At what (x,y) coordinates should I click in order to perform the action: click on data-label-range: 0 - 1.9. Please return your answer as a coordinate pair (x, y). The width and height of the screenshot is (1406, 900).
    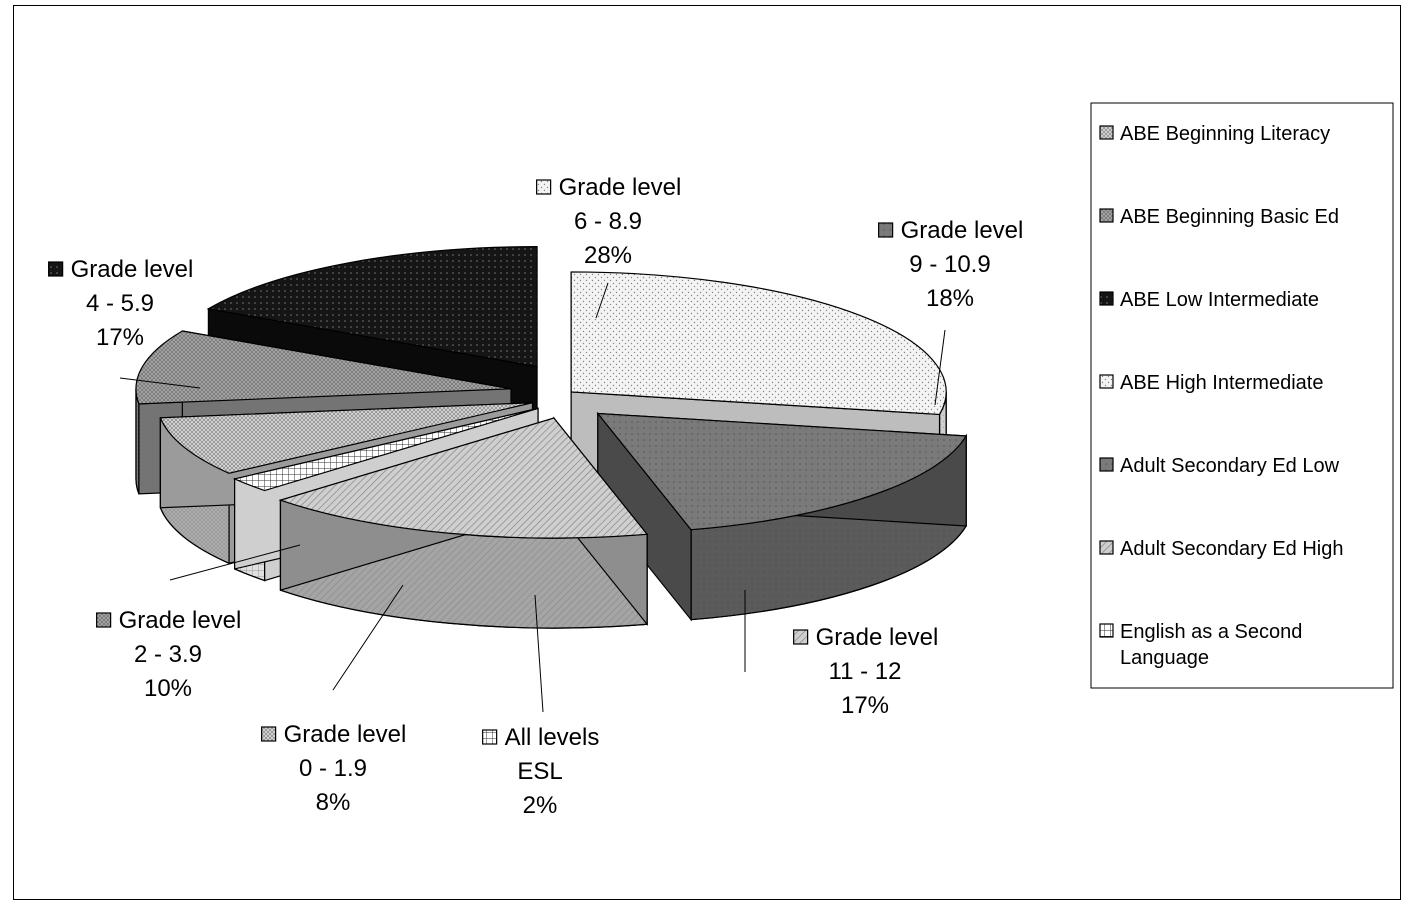
    Looking at the image, I should click on (333, 768).